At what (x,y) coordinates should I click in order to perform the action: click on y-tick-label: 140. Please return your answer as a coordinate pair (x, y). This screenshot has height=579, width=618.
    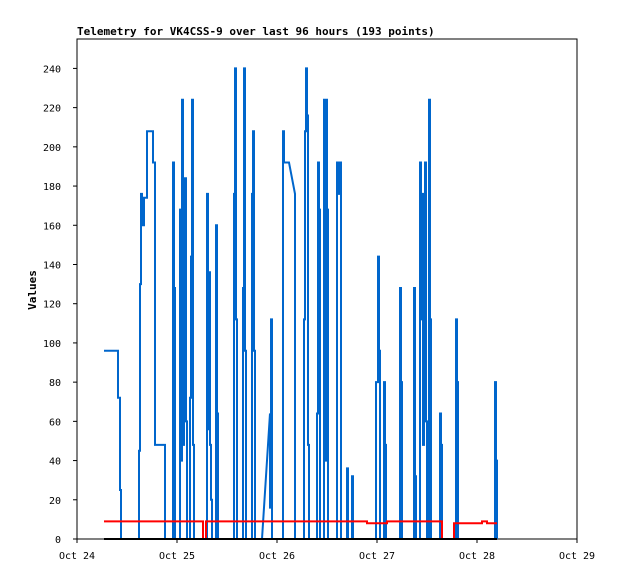
    Looking at the image, I should click on (52, 265).